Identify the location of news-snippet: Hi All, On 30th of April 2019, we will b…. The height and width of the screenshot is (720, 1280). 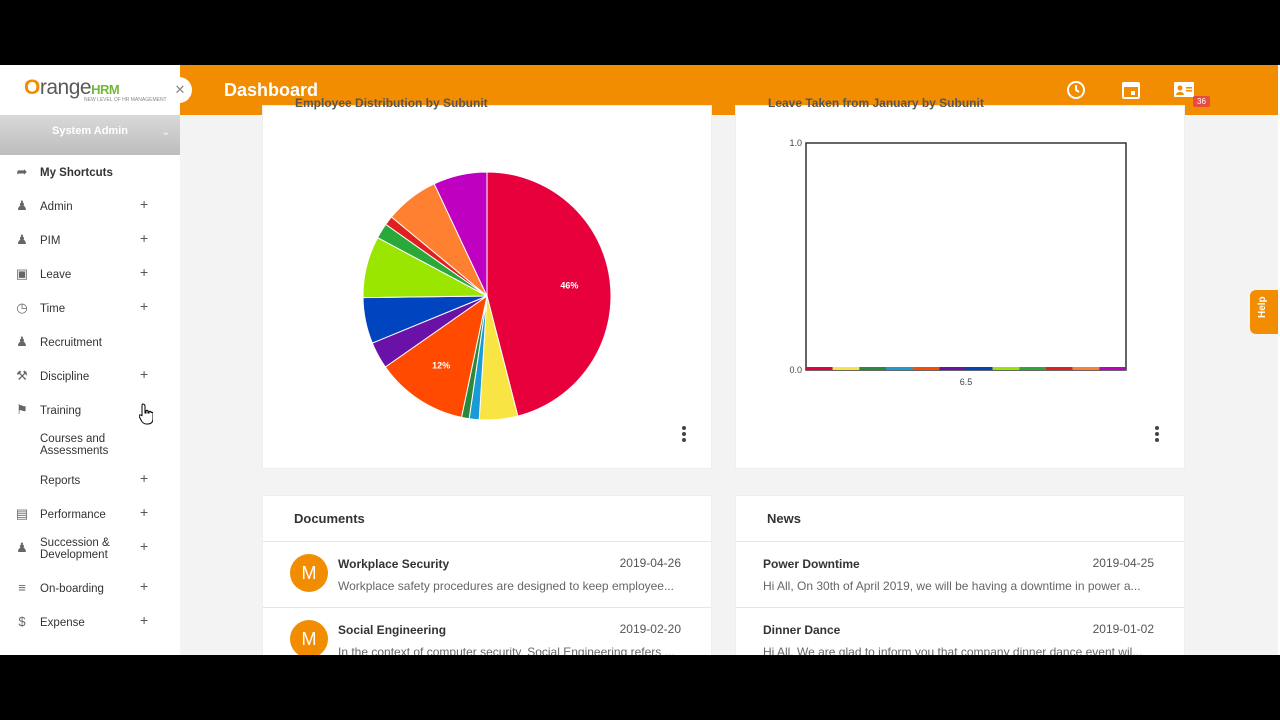
(952, 586).